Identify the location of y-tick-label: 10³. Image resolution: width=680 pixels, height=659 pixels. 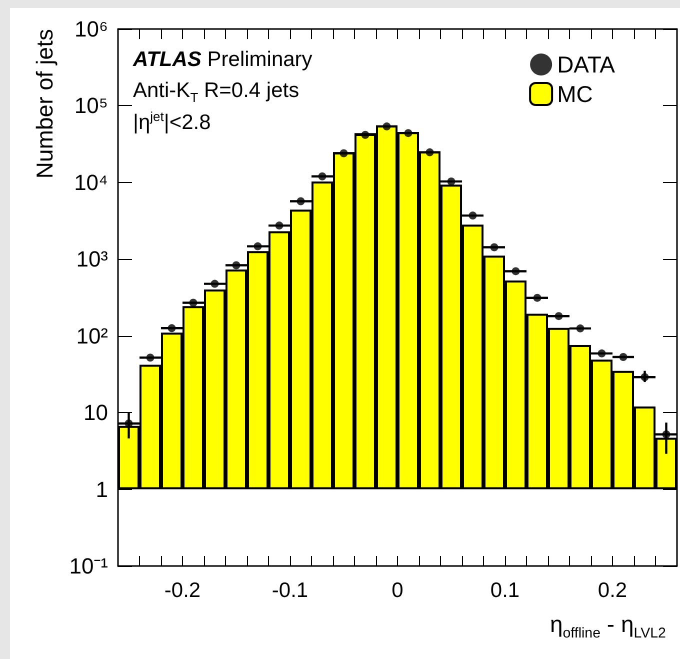
(92, 259).